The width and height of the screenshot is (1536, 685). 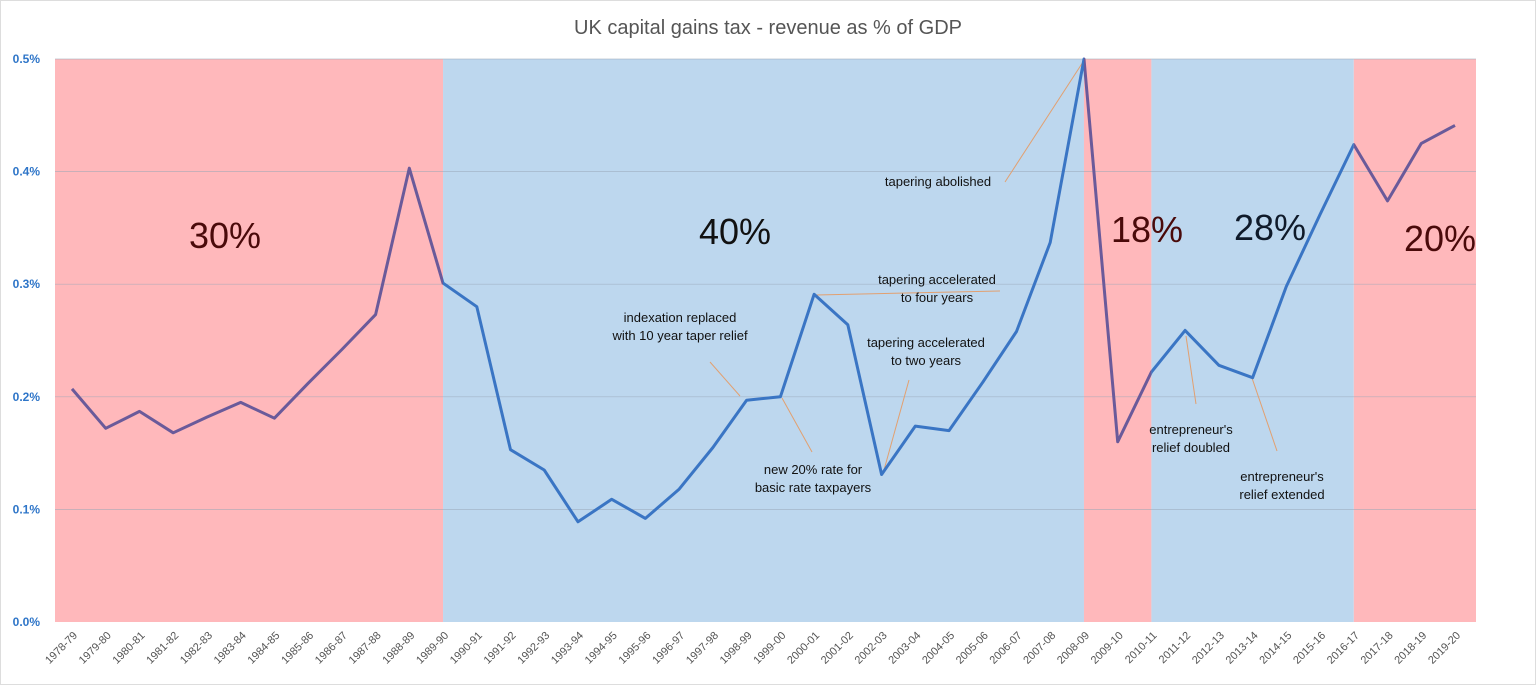 I want to click on annotation-text: indexation replaced, so click(x=680, y=317).